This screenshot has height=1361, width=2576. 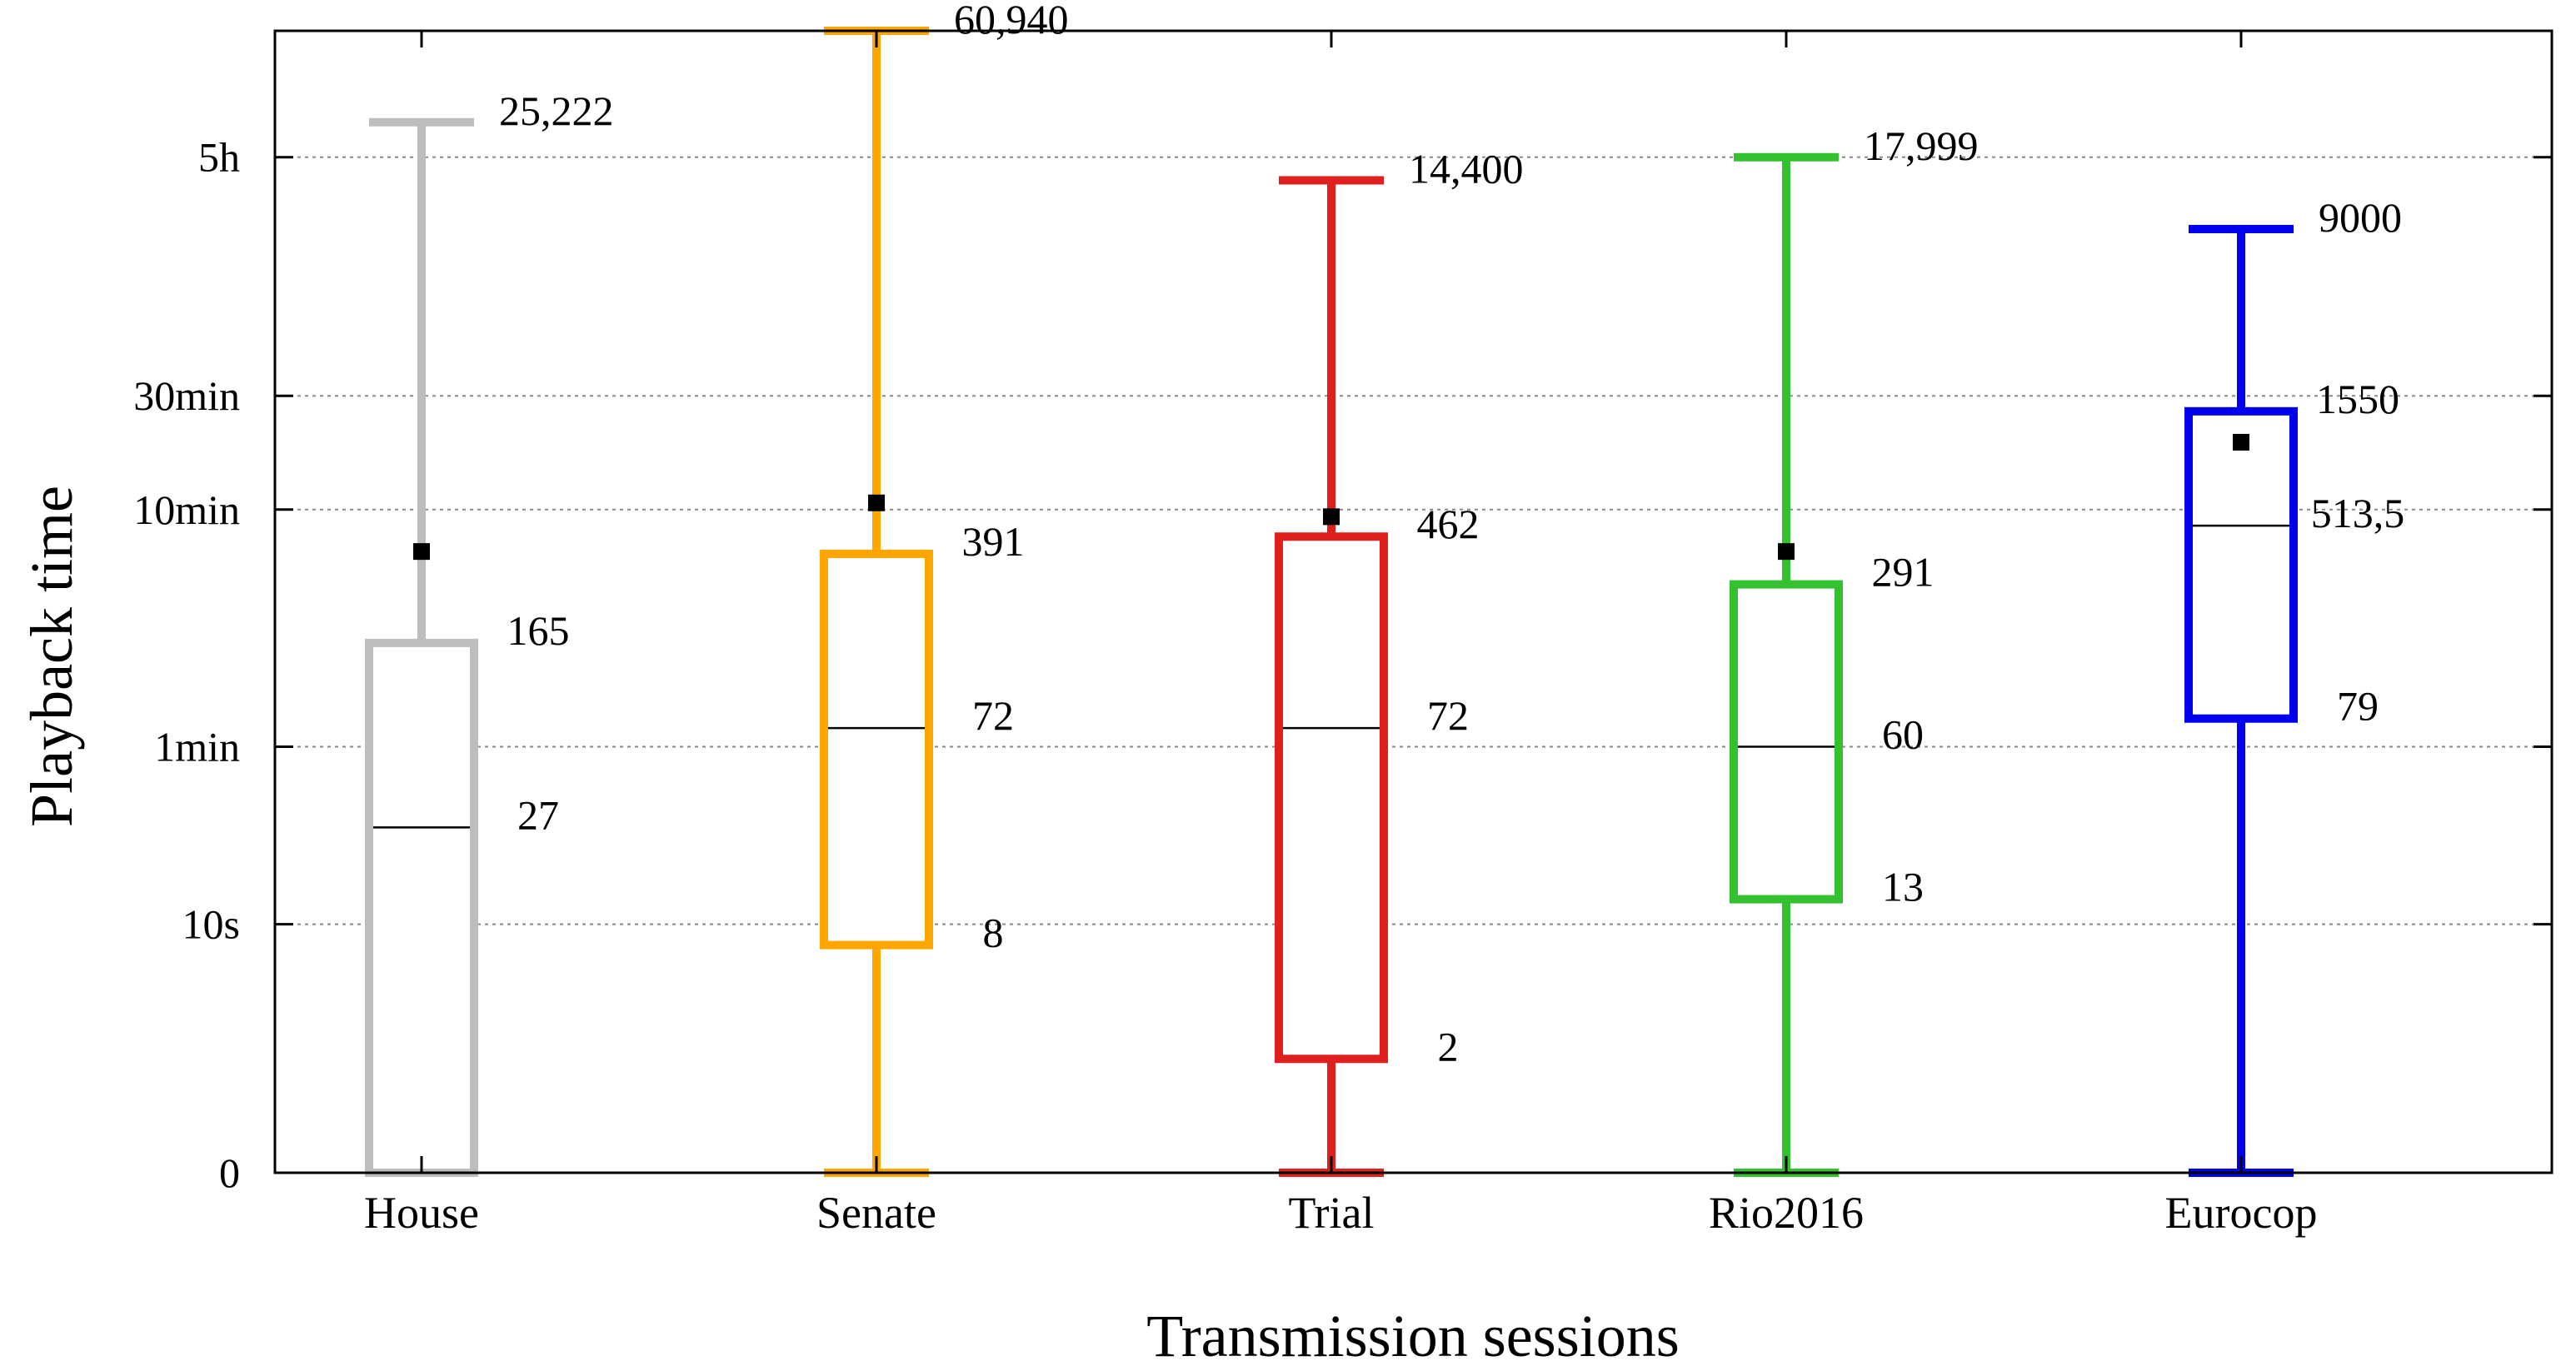 What do you see at coordinates (1903, 887) in the screenshot?
I see `q1-value-label: 13` at bounding box center [1903, 887].